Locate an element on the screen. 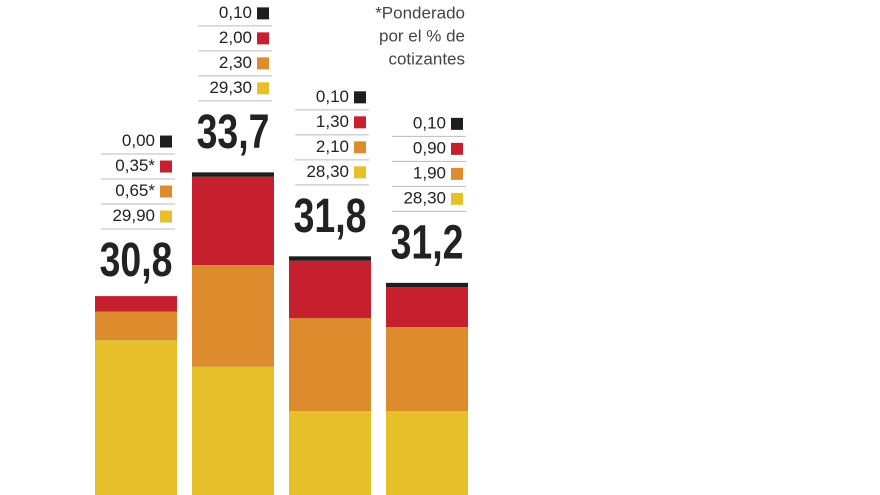  total-label: 31,8 is located at coordinates (330, 217).